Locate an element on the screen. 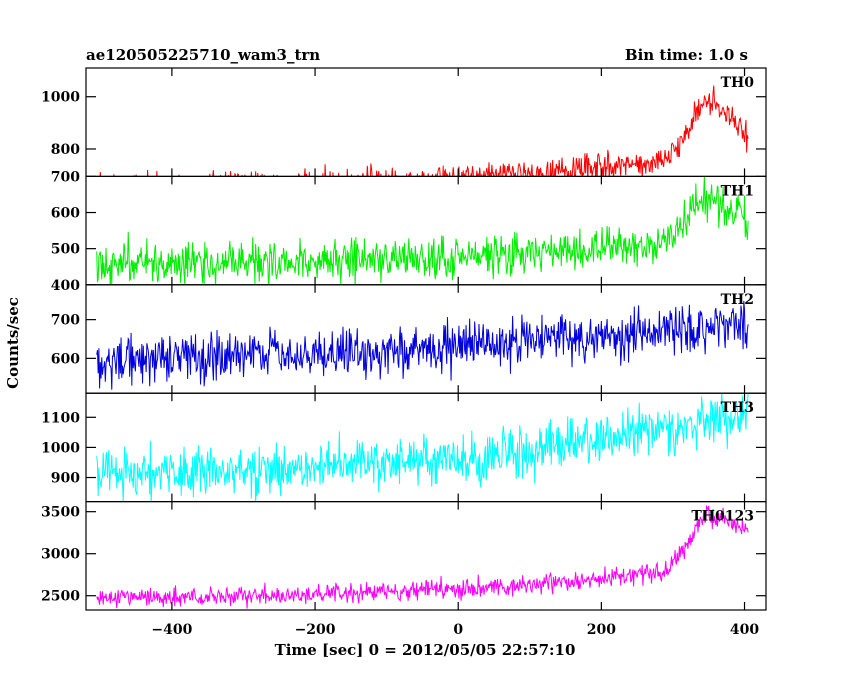  x-axis-label: Time [sec] 0 = 2012/05/05 22:57:10 is located at coordinates (425, 650).